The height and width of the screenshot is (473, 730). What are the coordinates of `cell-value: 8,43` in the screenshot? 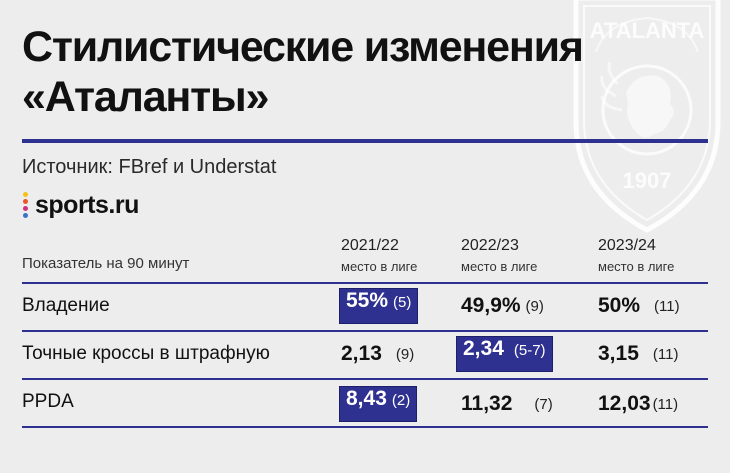 It's located at (366, 398).